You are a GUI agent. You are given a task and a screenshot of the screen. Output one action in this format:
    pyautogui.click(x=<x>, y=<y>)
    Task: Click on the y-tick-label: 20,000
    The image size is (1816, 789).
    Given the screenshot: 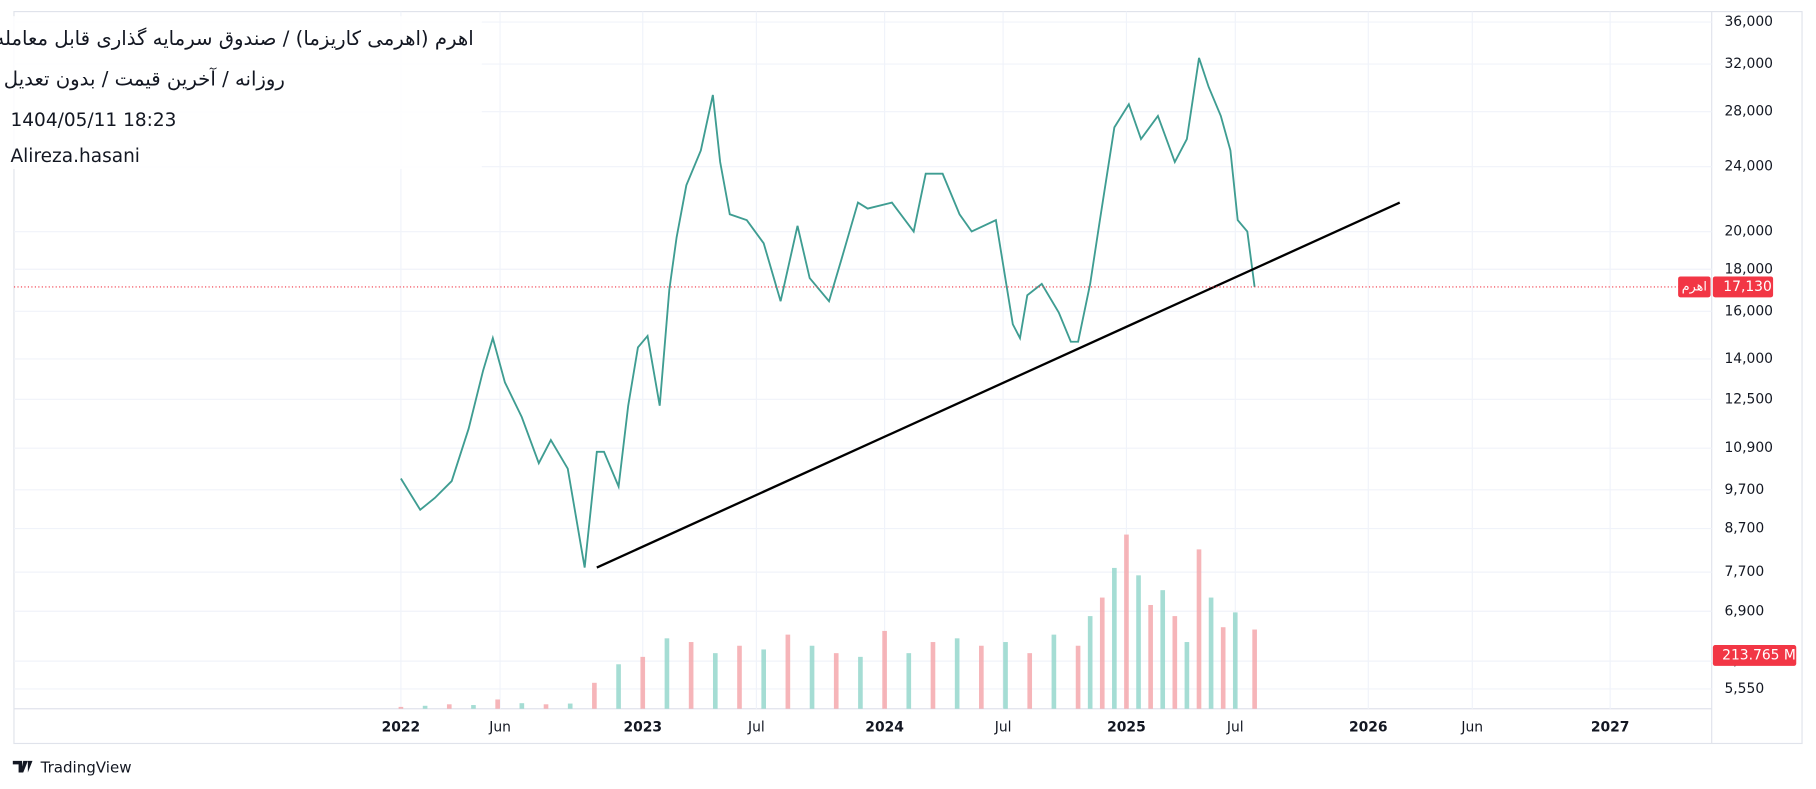 What is the action you would take?
    pyautogui.click(x=1748, y=232)
    